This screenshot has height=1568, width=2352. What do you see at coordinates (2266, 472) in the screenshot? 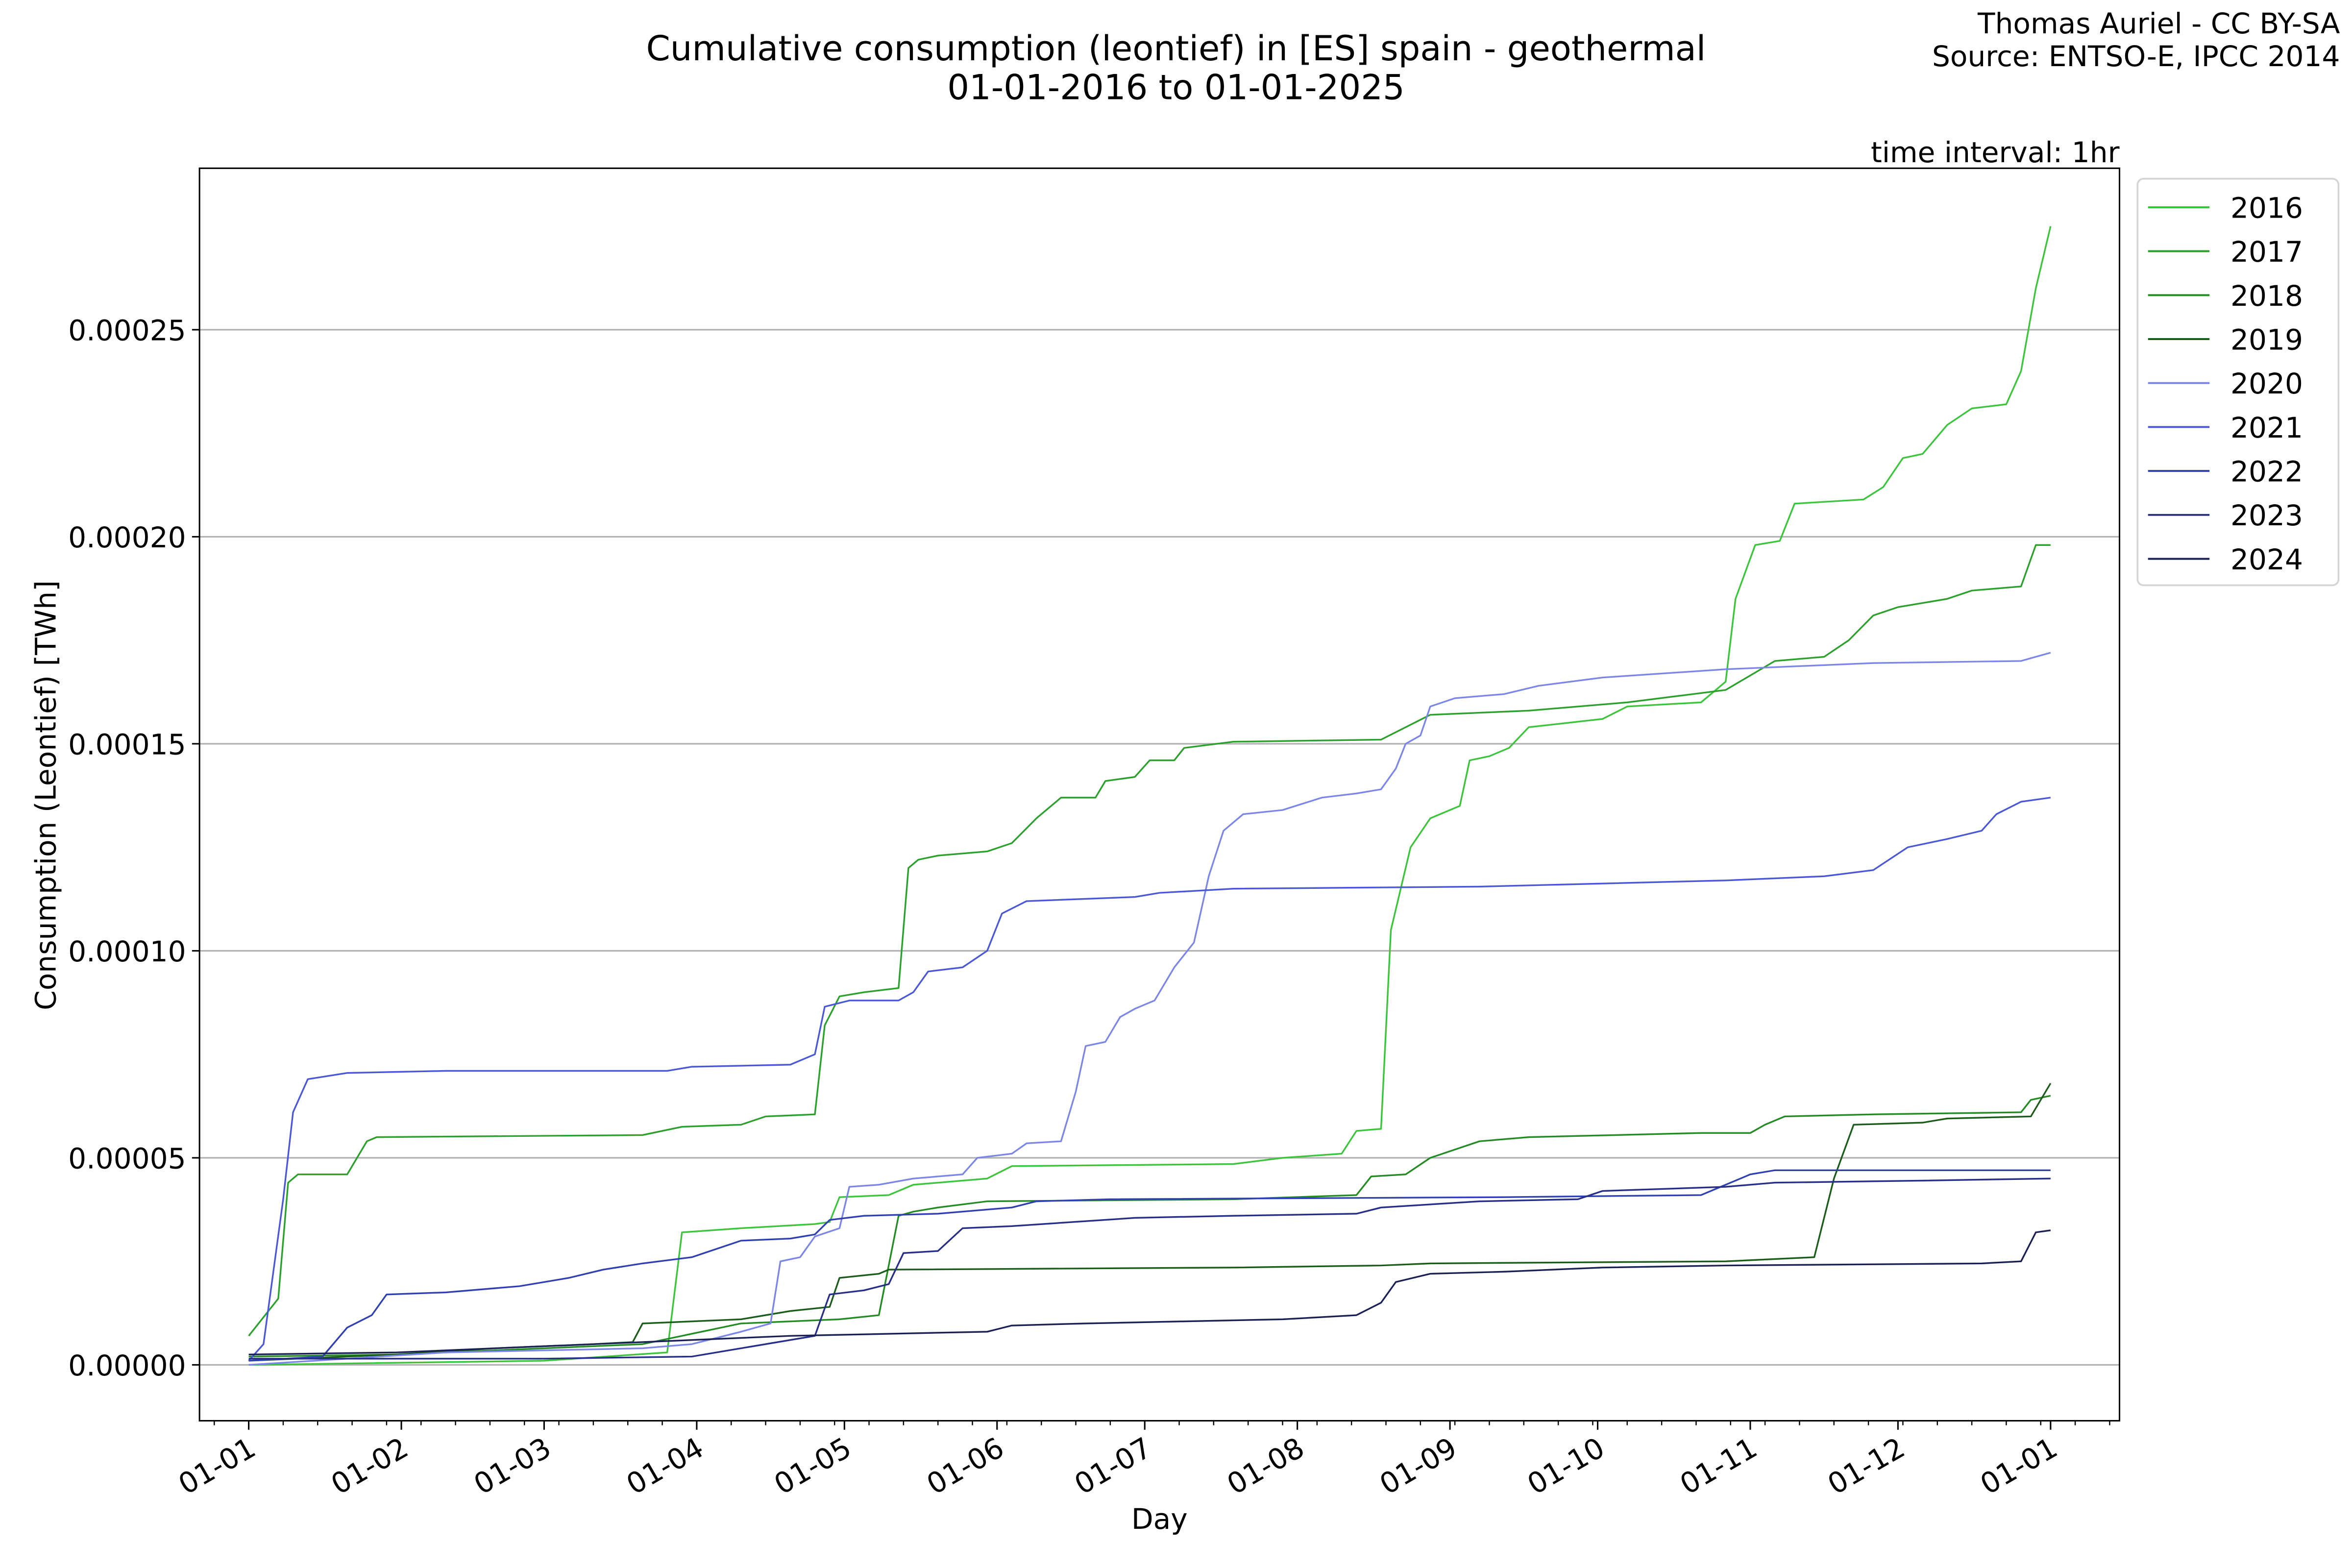
I see `legend-label-2022: 2022` at bounding box center [2266, 472].